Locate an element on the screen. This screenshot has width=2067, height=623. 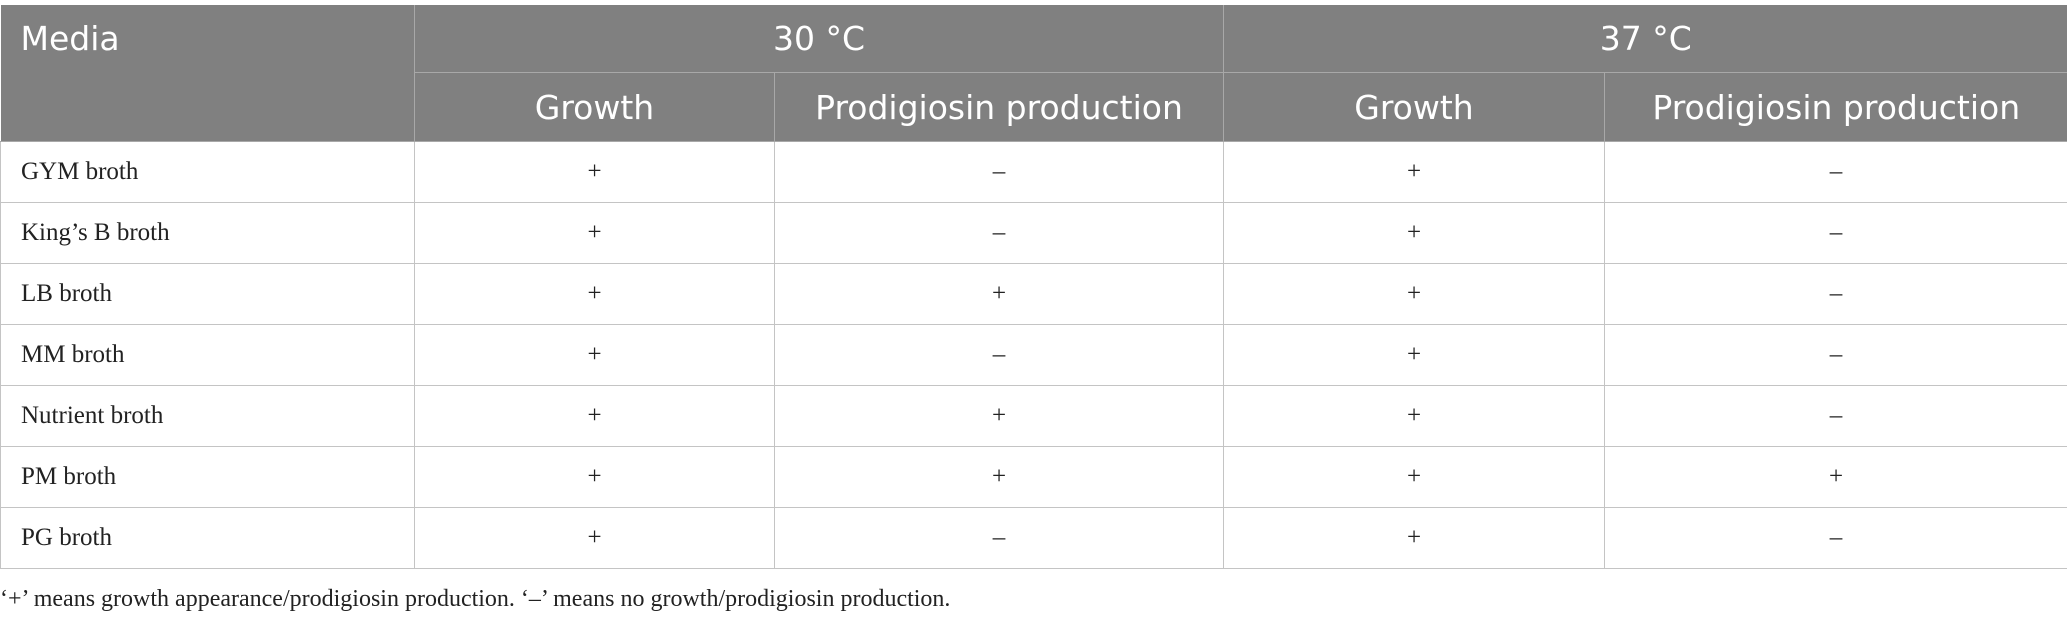
table-row: GYM broth + – + – is located at coordinates (1033, 172).